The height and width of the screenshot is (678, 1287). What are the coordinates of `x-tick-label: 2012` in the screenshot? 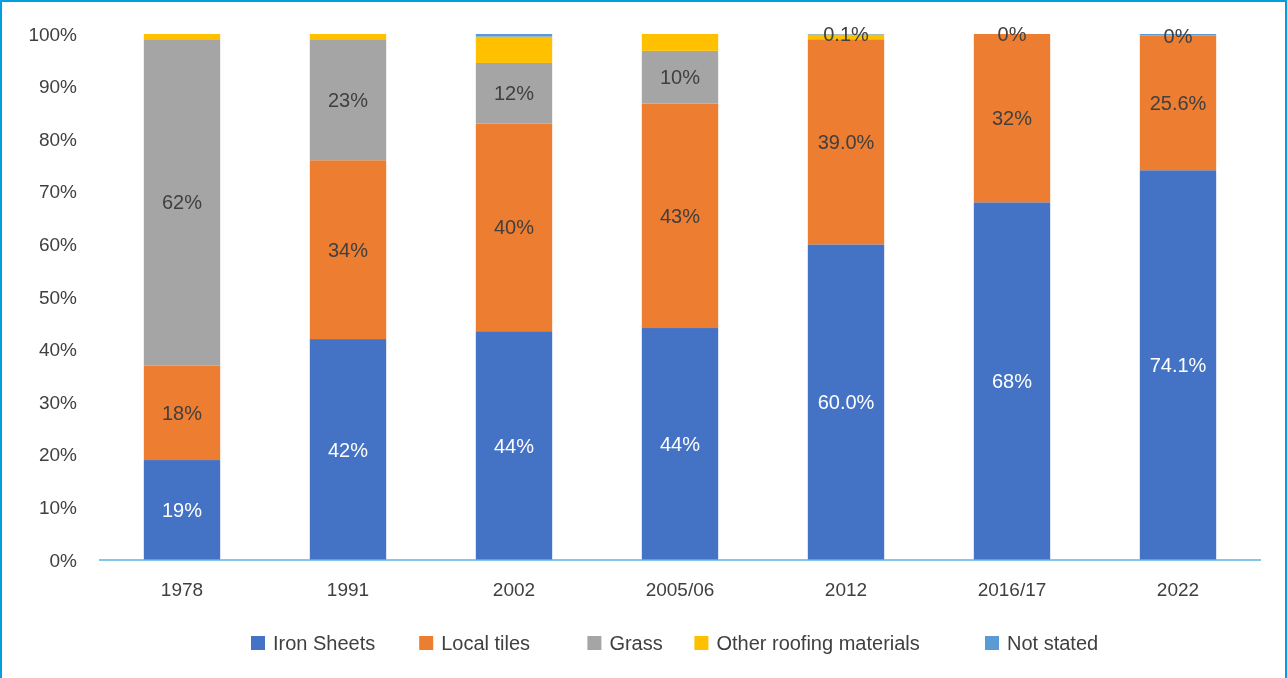 It's located at (846, 589).